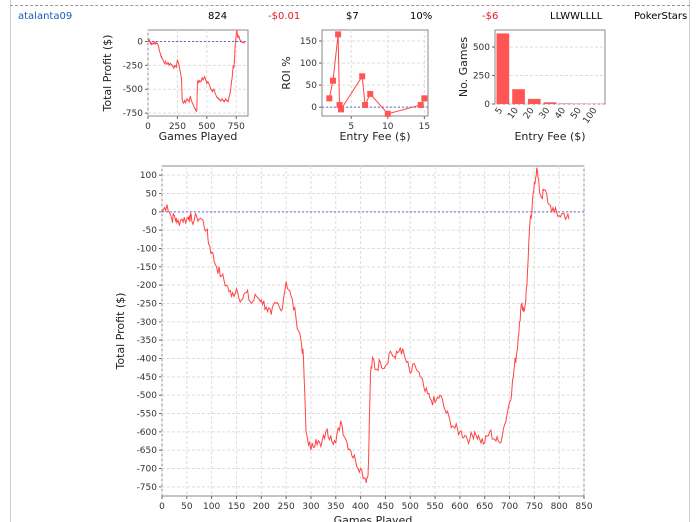 This screenshot has width=700, height=522. I want to click on x-tick-label: 50, so click(187, 507).